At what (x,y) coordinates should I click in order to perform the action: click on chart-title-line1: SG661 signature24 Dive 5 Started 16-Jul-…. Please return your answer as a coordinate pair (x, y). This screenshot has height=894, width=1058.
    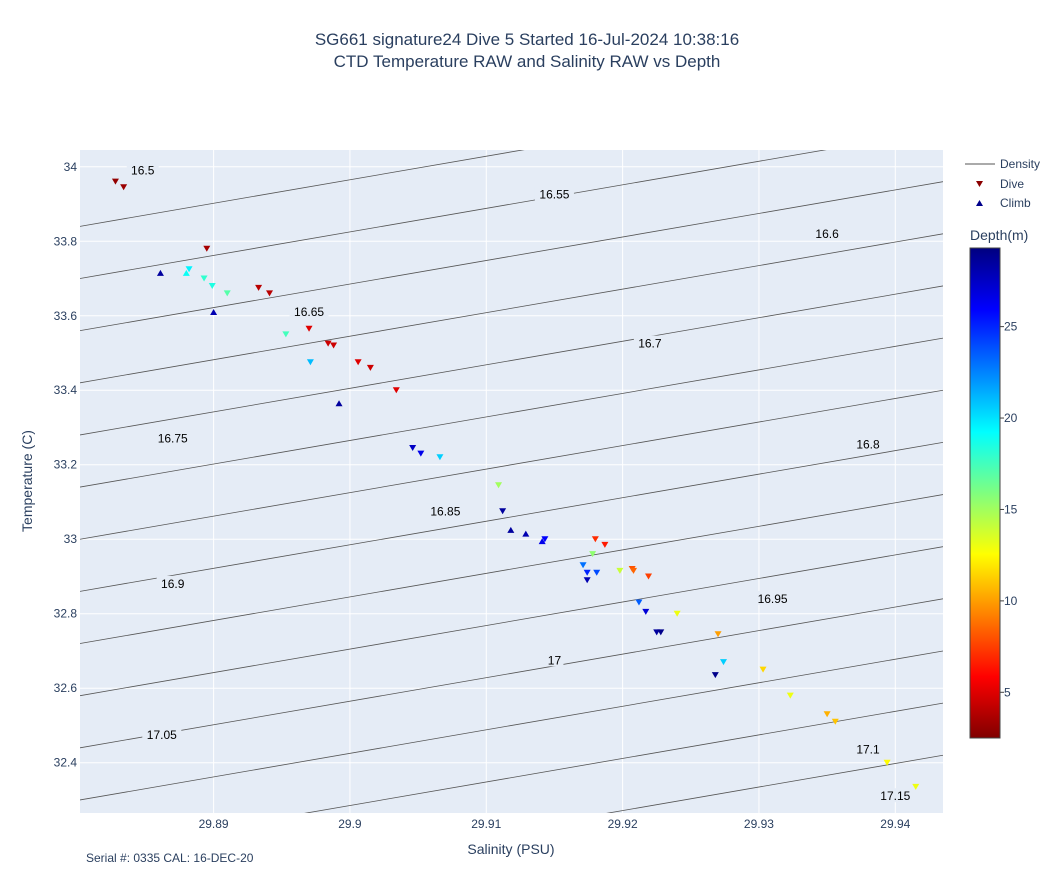
    Looking at the image, I should click on (527, 39).